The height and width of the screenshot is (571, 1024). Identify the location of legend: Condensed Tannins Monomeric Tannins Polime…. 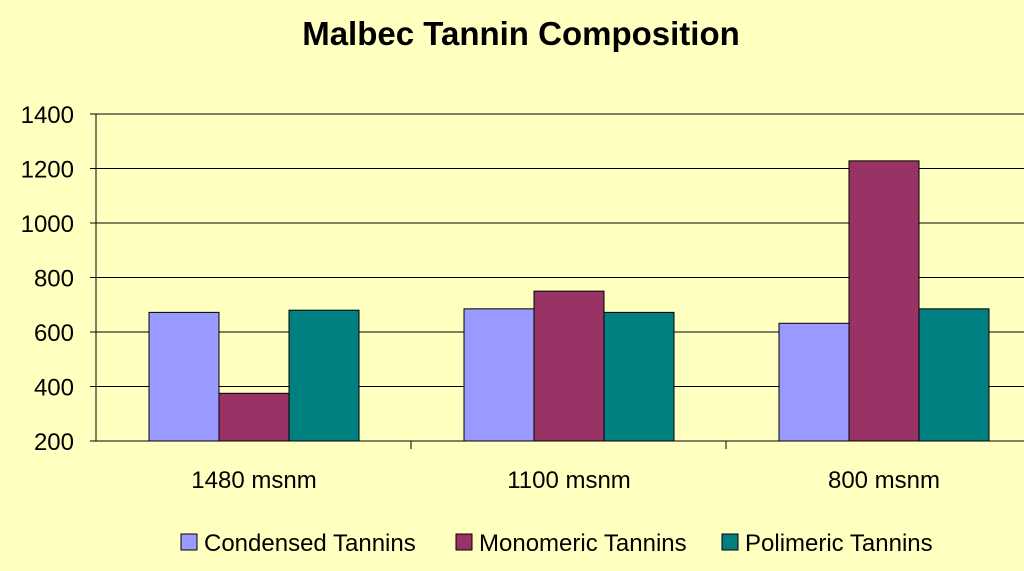
(556, 543).